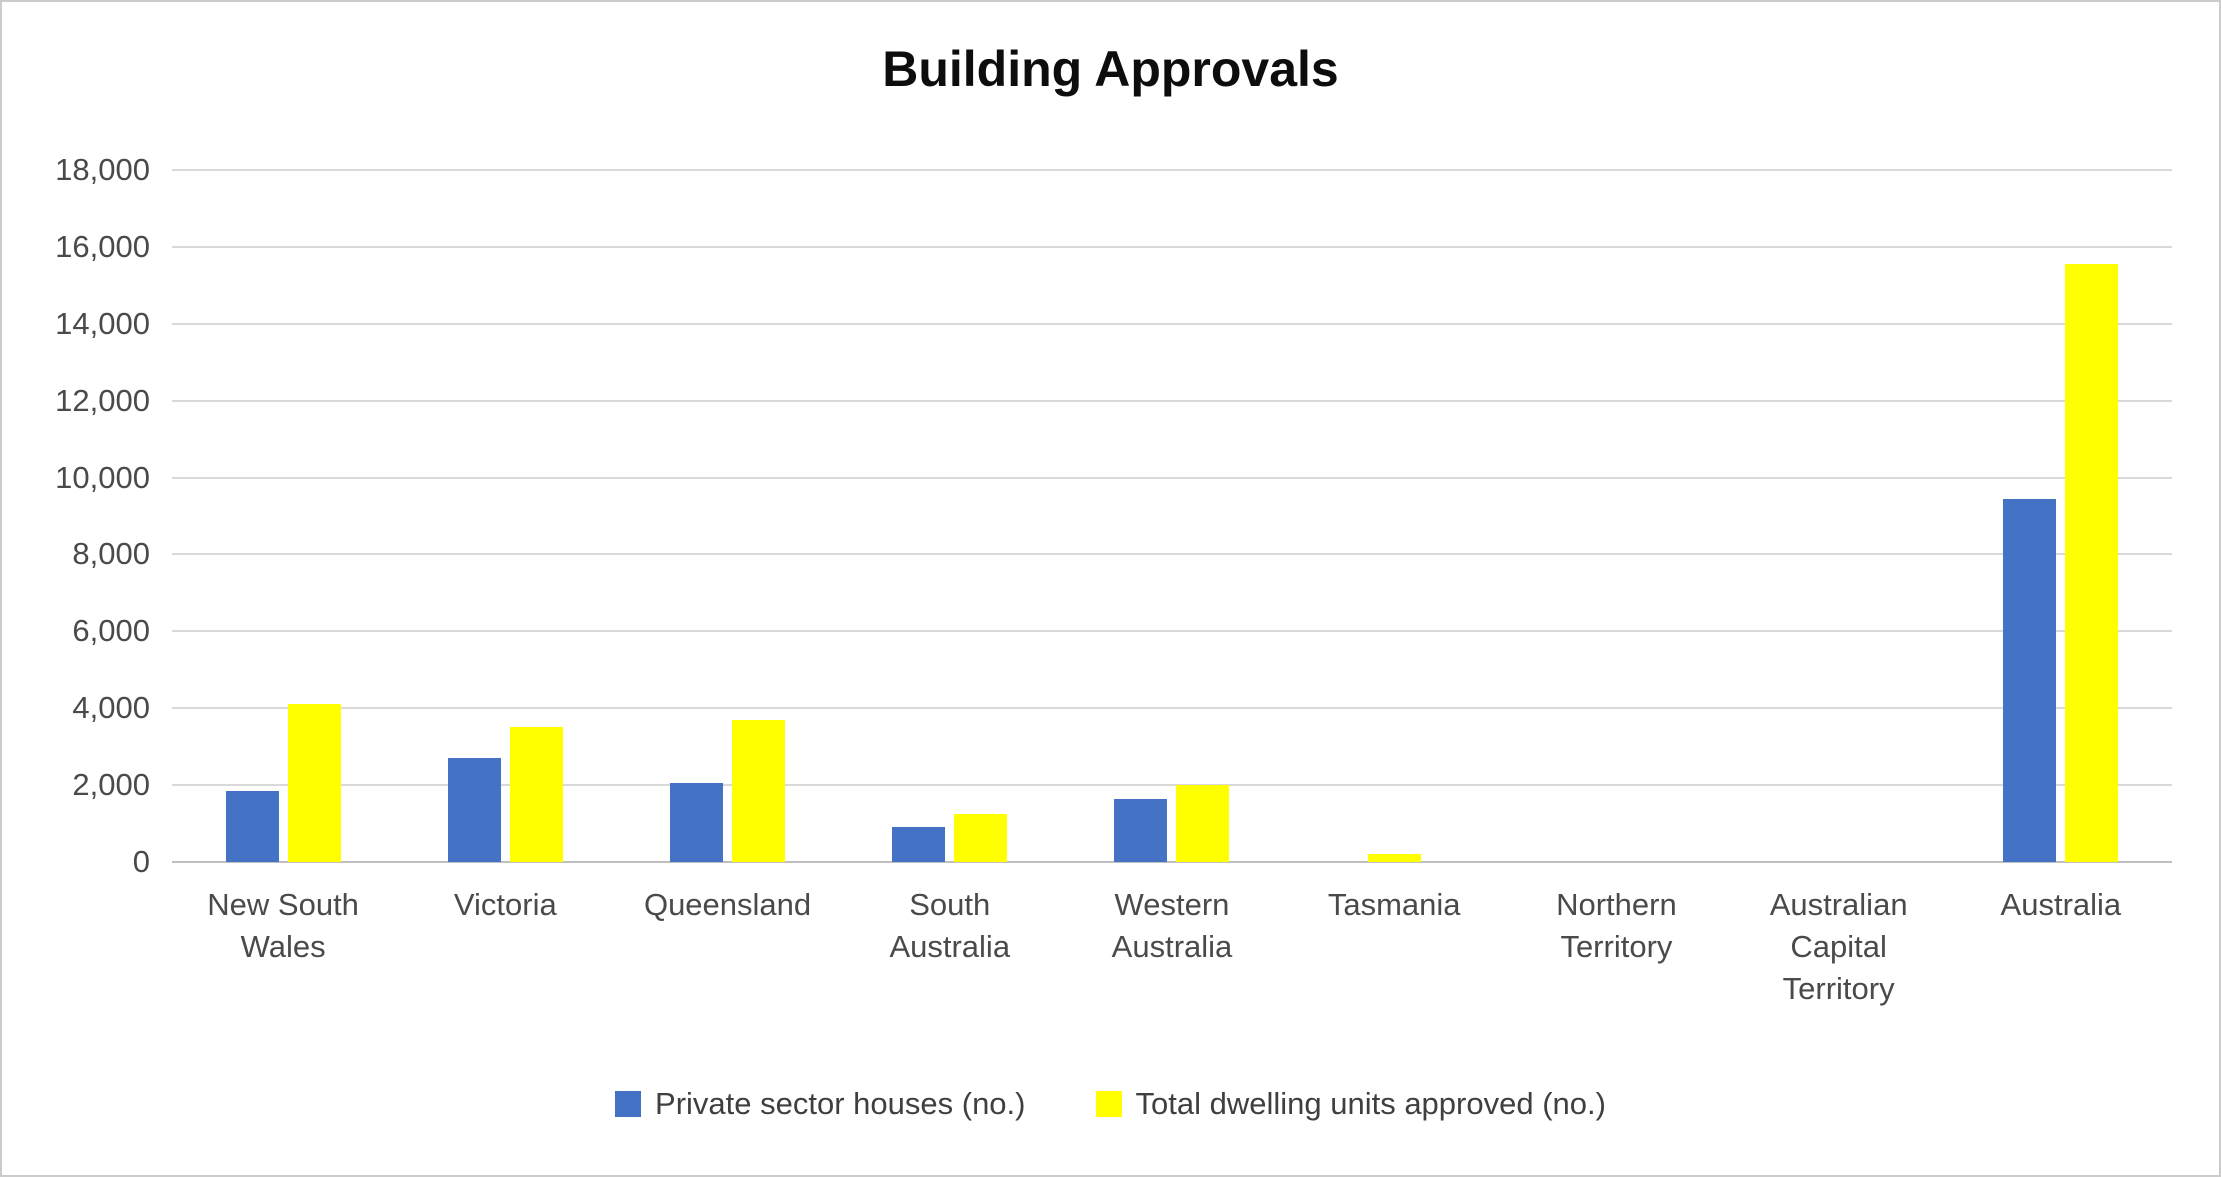 This screenshot has height=1177, width=2221. What do you see at coordinates (102, 477) in the screenshot?
I see `y-axis-tick-label: 10,000` at bounding box center [102, 477].